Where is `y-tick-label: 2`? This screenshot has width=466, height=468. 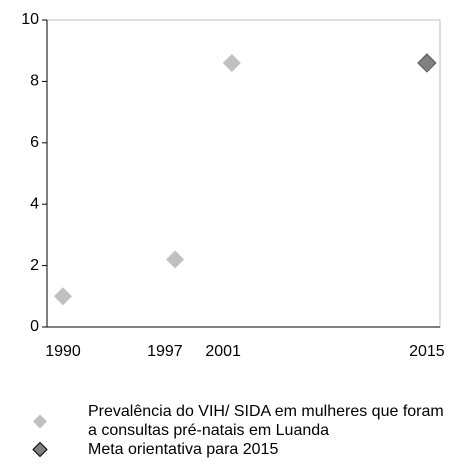 y-tick-label: 2 is located at coordinates (34, 265).